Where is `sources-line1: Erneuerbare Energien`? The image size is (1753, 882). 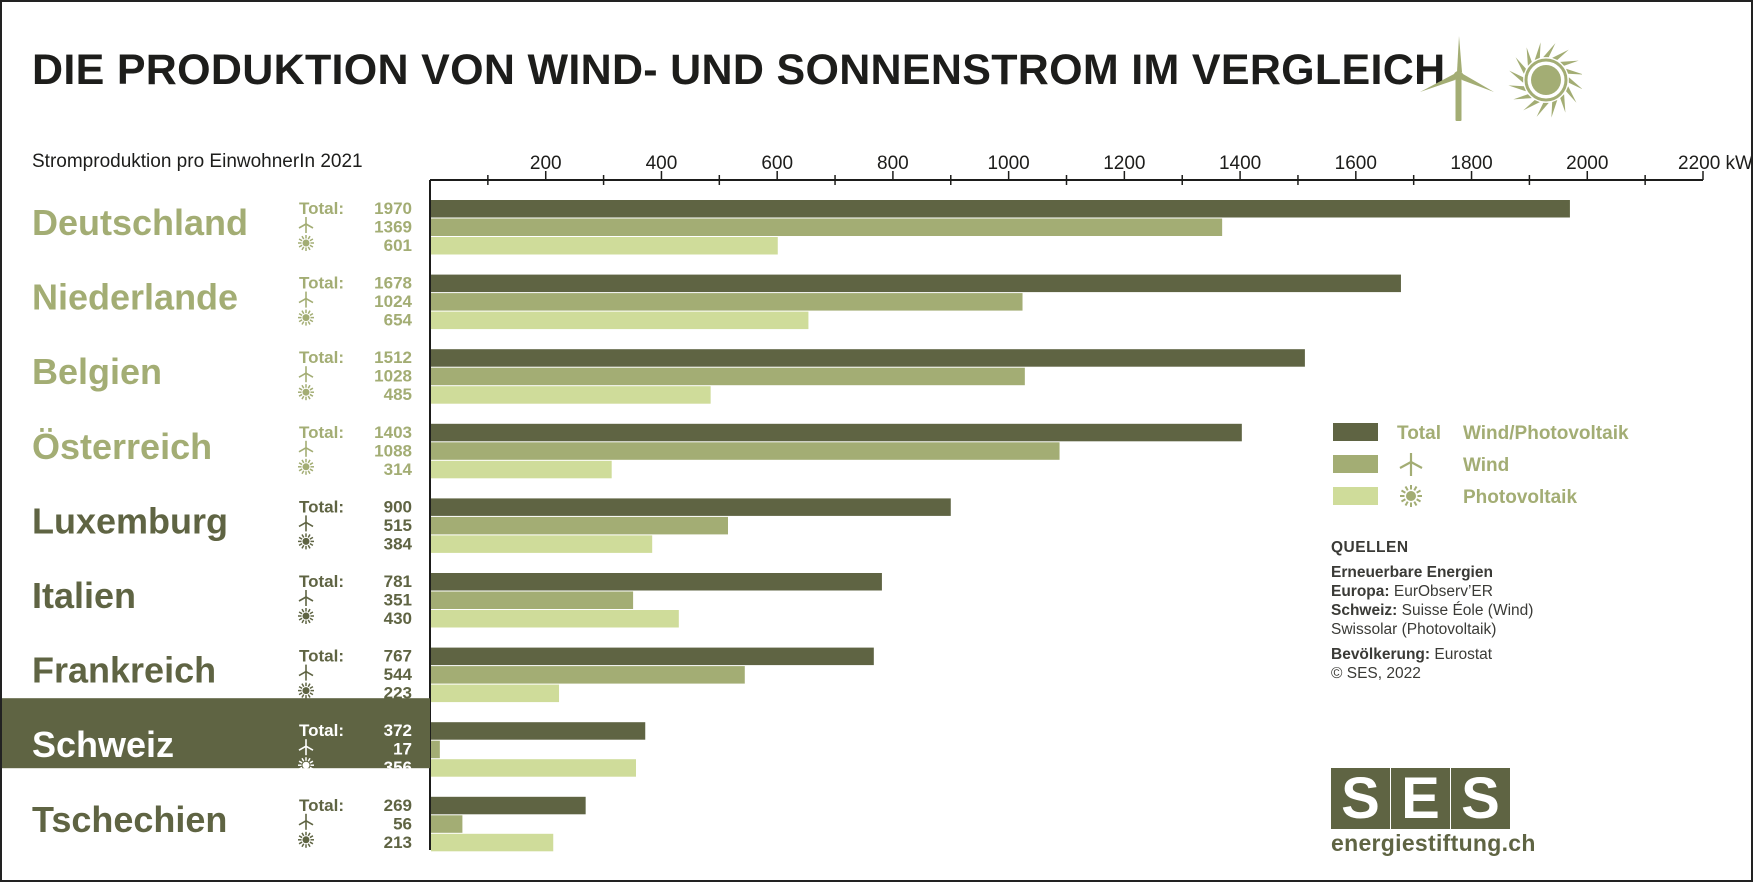
sources-line1: Erneuerbare Energien is located at coordinates (1412, 572).